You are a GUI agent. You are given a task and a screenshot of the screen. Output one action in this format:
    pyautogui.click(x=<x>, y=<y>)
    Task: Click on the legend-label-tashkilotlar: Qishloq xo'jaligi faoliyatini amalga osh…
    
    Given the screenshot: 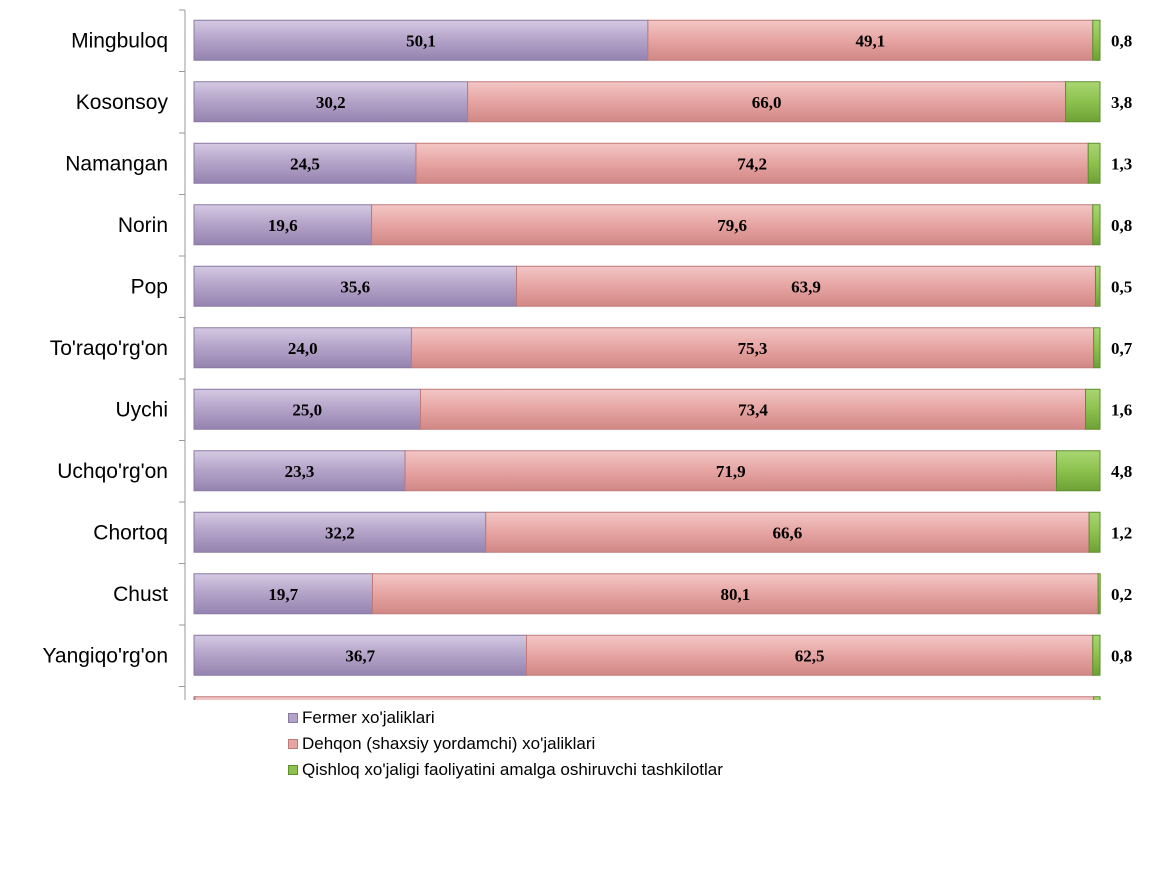 What is the action you would take?
    pyautogui.click(x=512, y=769)
    